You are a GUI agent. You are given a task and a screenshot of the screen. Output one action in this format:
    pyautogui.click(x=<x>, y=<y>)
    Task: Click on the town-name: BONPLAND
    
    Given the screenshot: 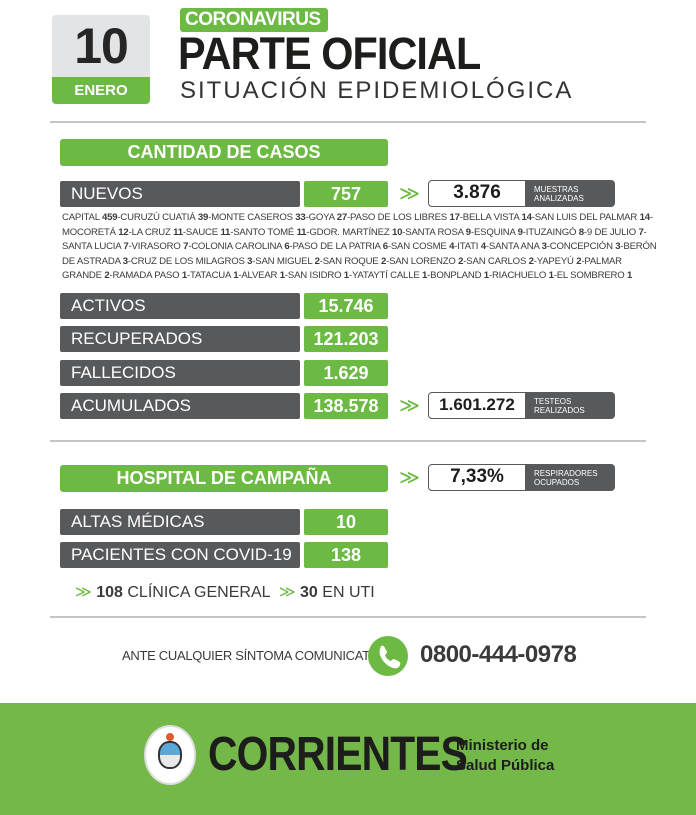 What is the action you would take?
    pyautogui.click(x=457, y=276)
    